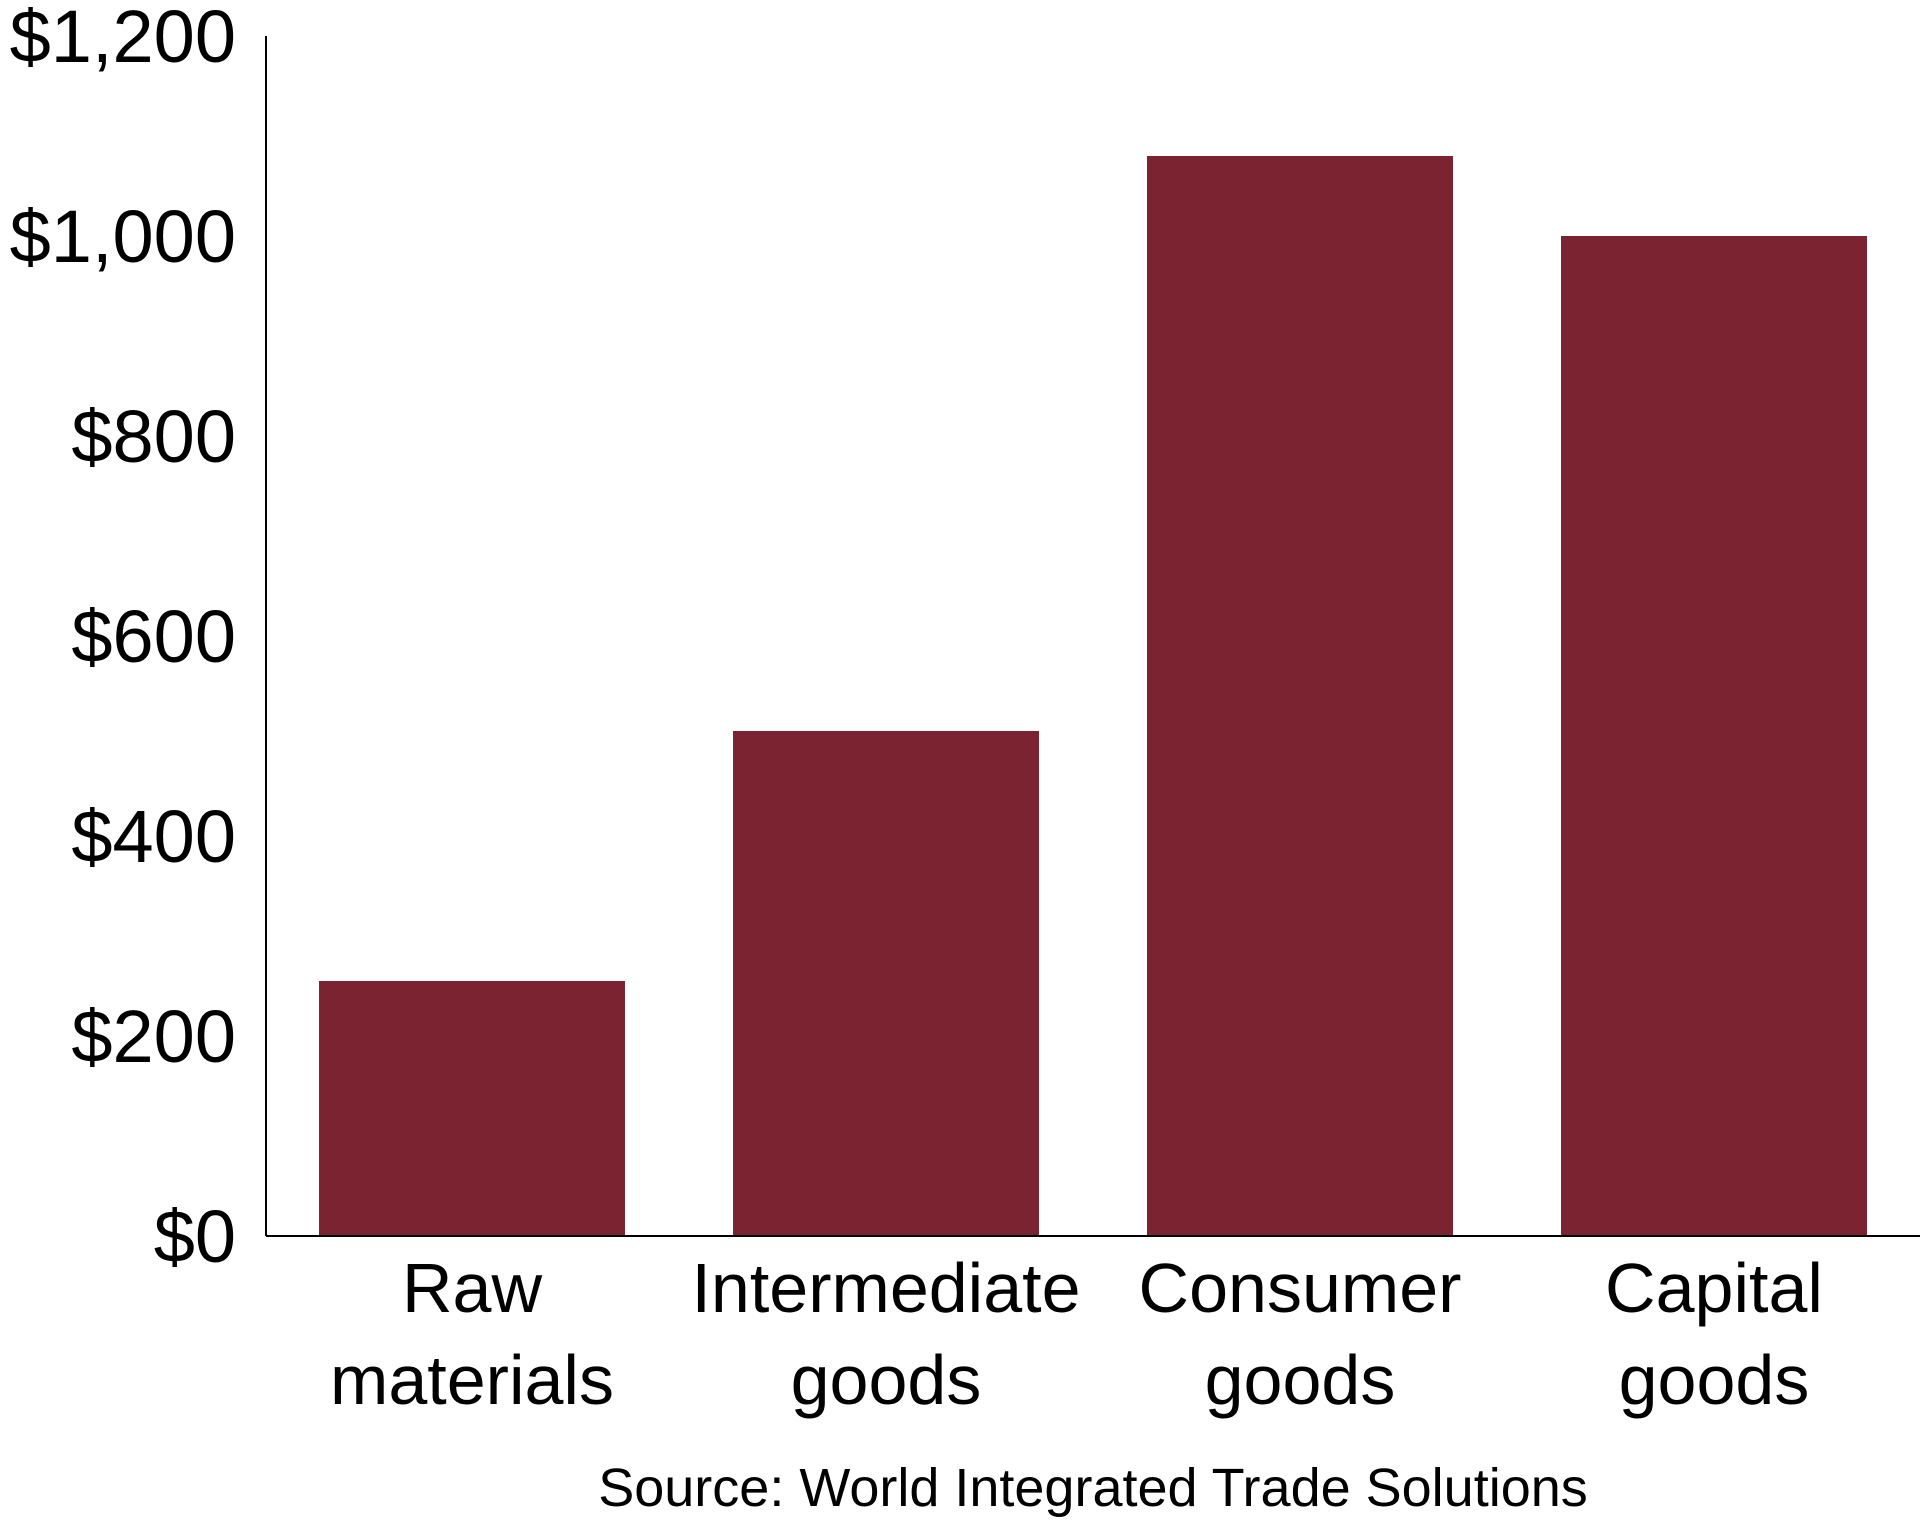  Describe the element at coordinates (886, 983) in the screenshot. I see `bar-intermediate-goods` at that location.